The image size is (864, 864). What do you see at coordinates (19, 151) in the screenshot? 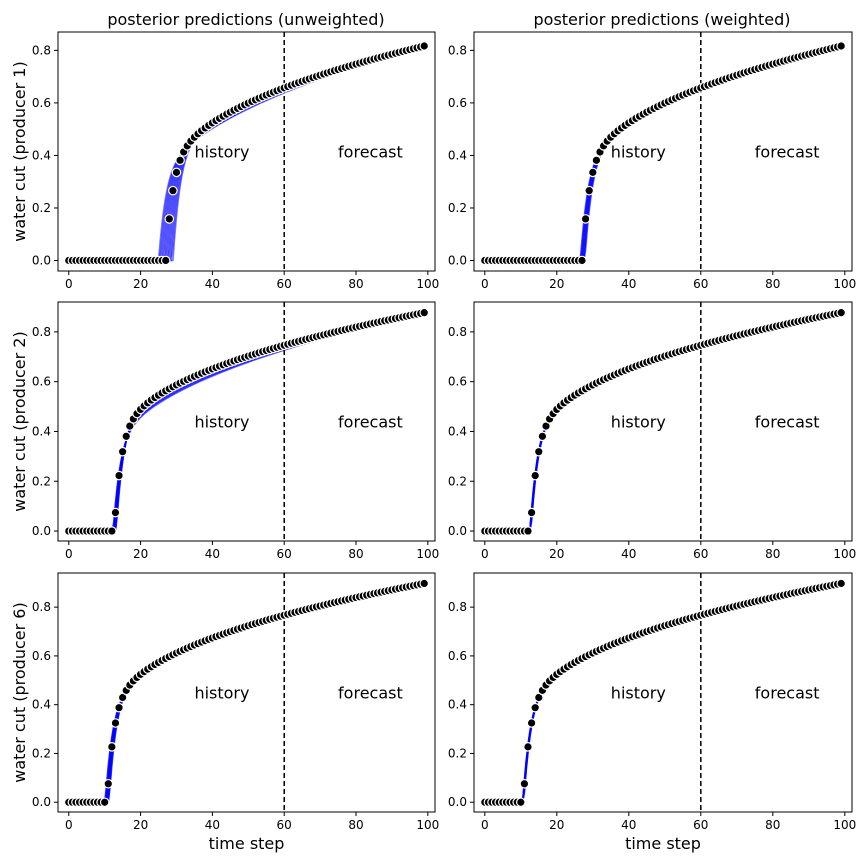
I see `y-axis-label: water cut (producer 1)` at bounding box center [19, 151].